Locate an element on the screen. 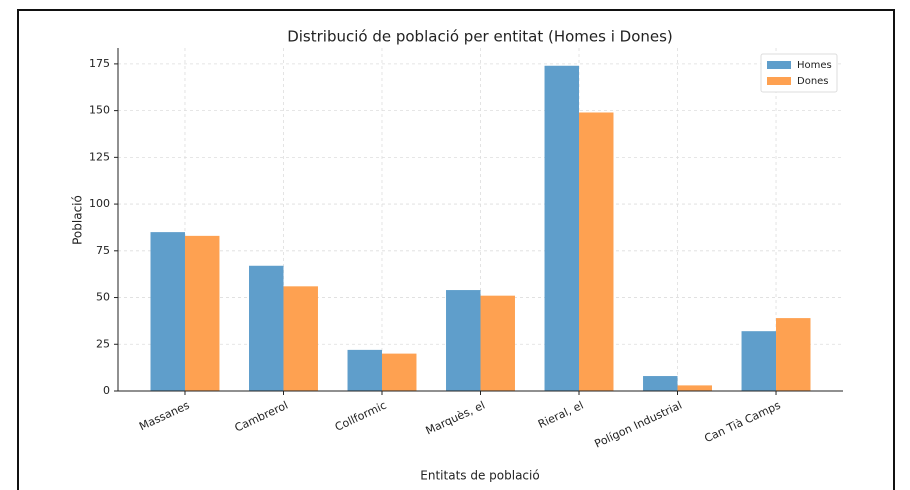 The width and height of the screenshot is (910, 490). legend-label: Homes is located at coordinates (814, 65).